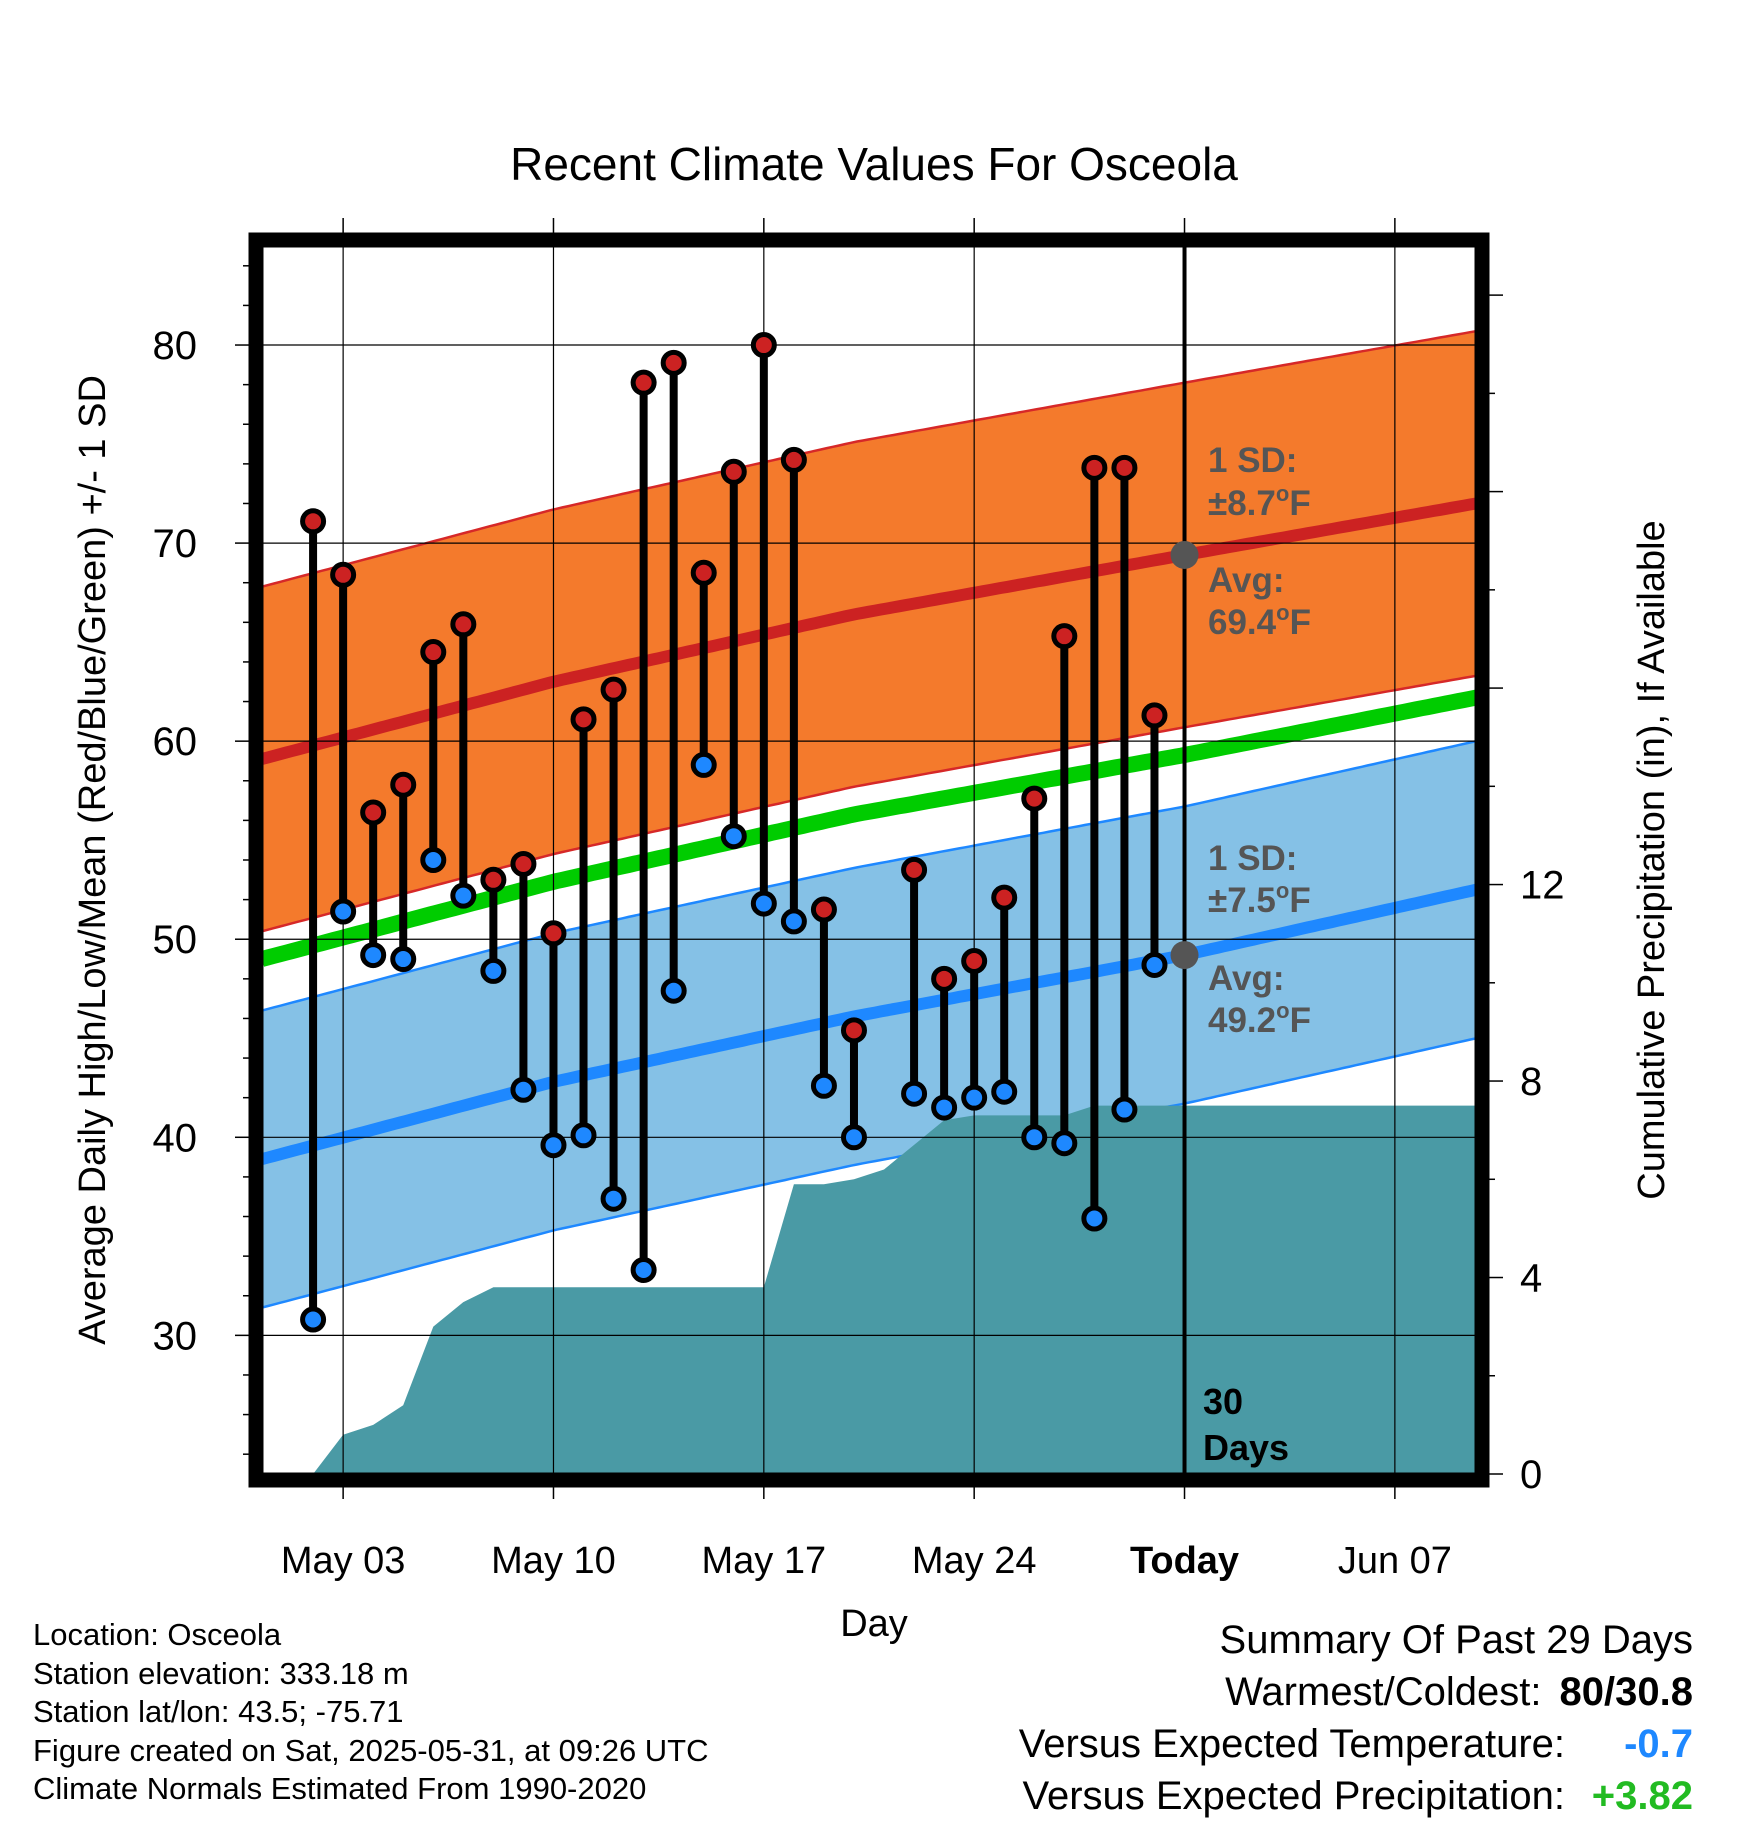  Describe the element at coordinates (221, 1673) in the screenshot. I see `elevation-text: Station elevation: 333.18 m` at that location.